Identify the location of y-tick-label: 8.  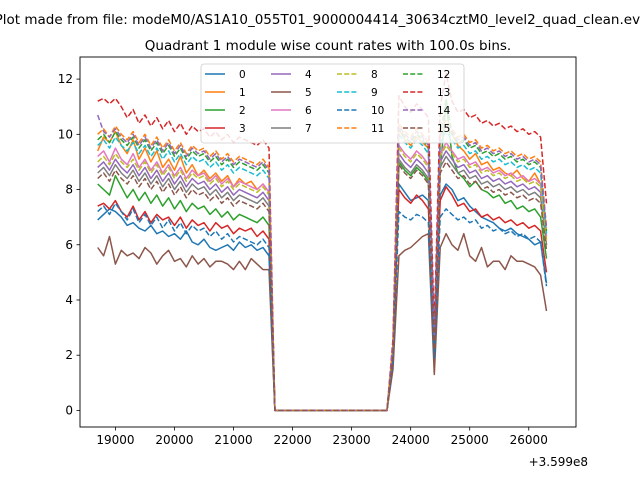
(69, 190).